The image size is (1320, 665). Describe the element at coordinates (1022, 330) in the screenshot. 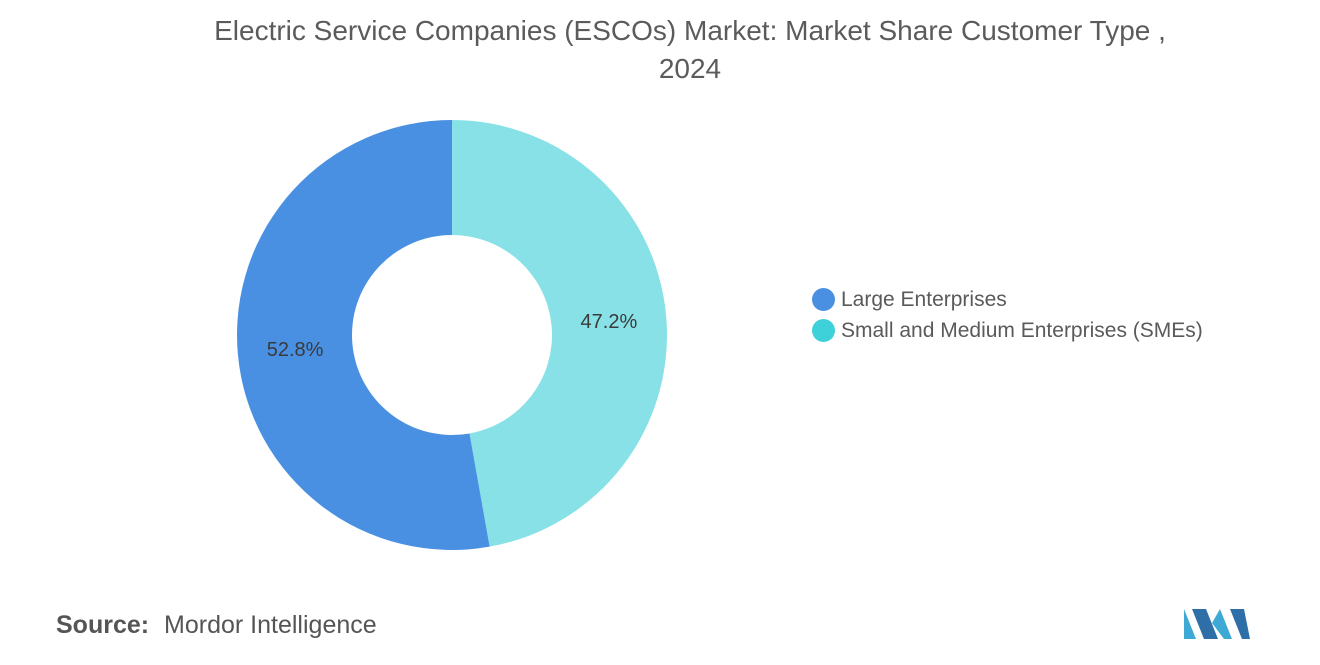

I see `legend-label: Small and Medium Enterprises (SMEs)` at that location.